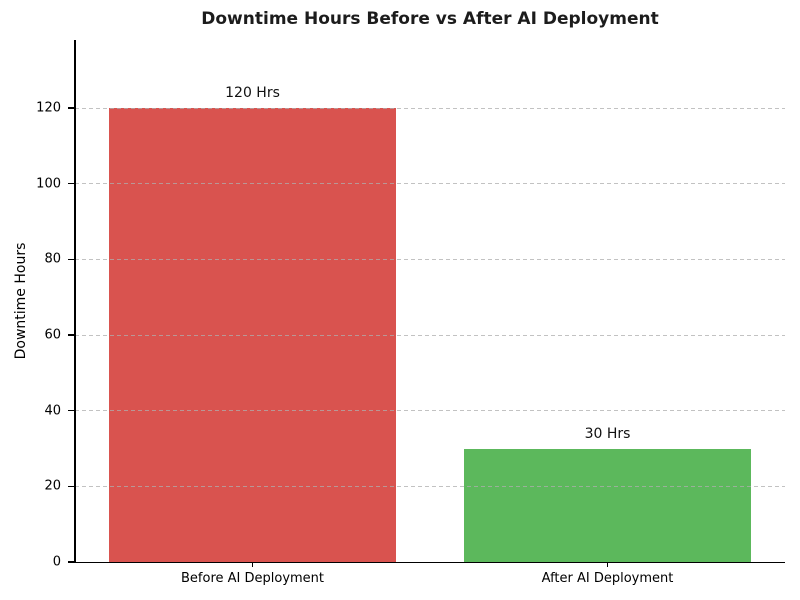 This screenshot has height=600, width=800. What do you see at coordinates (56, 562) in the screenshot?
I see `y-tick-label-0: 0` at bounding box center [56, 562].